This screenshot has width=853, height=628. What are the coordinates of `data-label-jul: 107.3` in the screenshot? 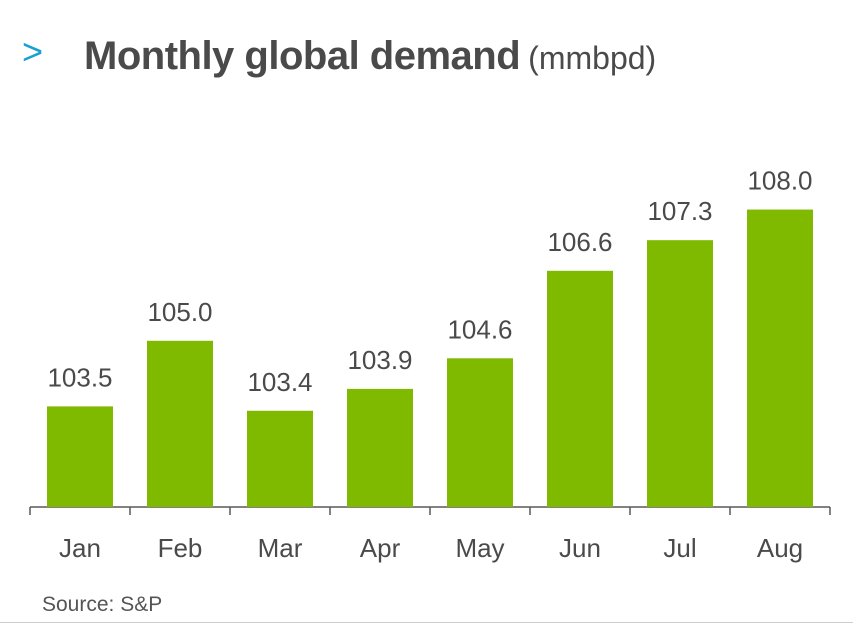 It's located at (679, 211).